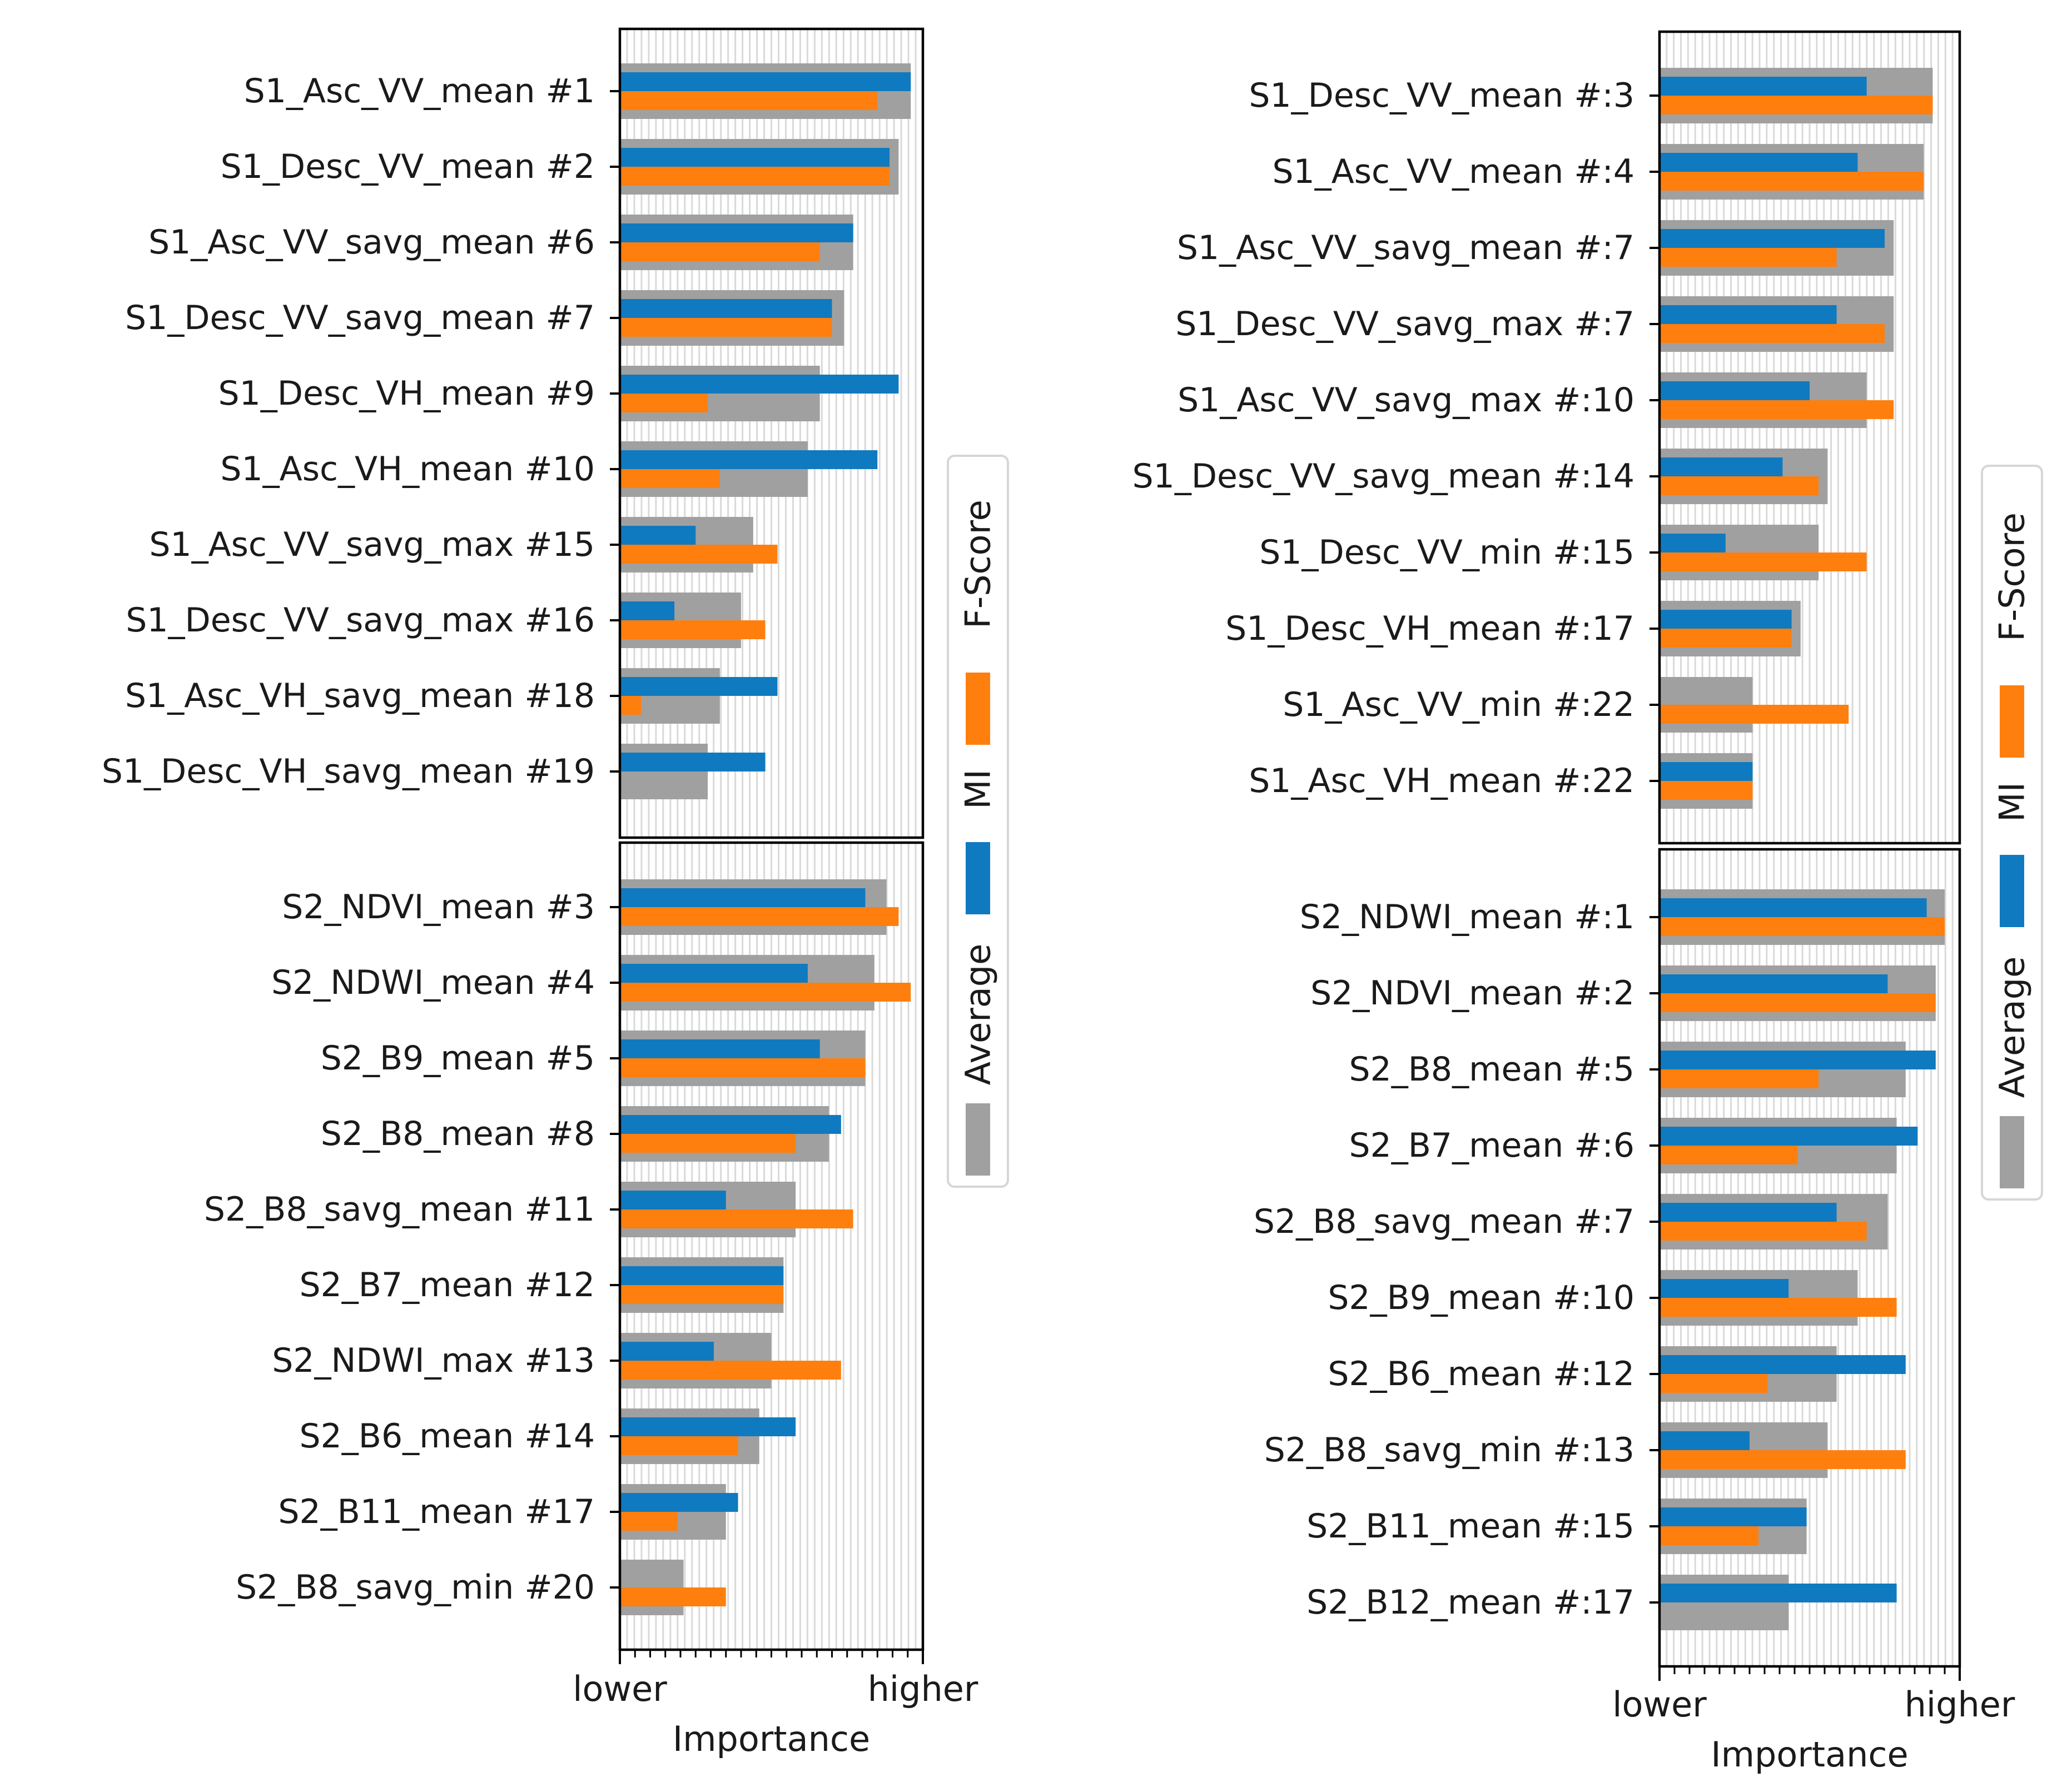 Image resolution: width=2062 pixels, height=1792 pixels. Describe the element at coordinates (1383, 476) in the screenshot. I see `feature-label: S1_Desc_VV_savg_mean #:14` at that location.